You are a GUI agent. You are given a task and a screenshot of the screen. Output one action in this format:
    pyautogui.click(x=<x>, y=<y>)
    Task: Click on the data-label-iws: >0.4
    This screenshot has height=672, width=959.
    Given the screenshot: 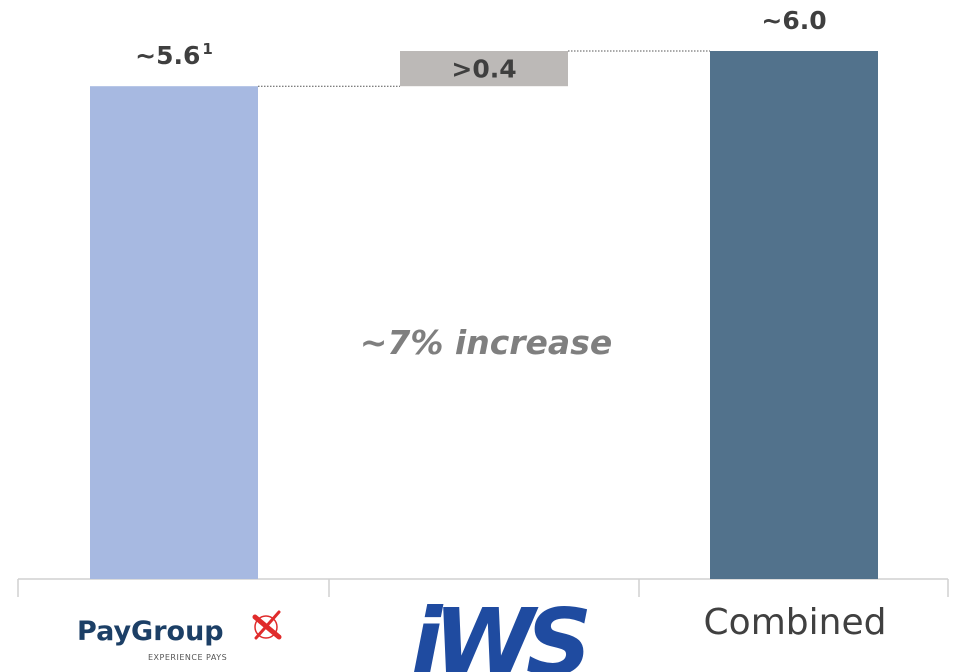 What is the action you would take?
    pyautogui.click(x=483, y=69)
    